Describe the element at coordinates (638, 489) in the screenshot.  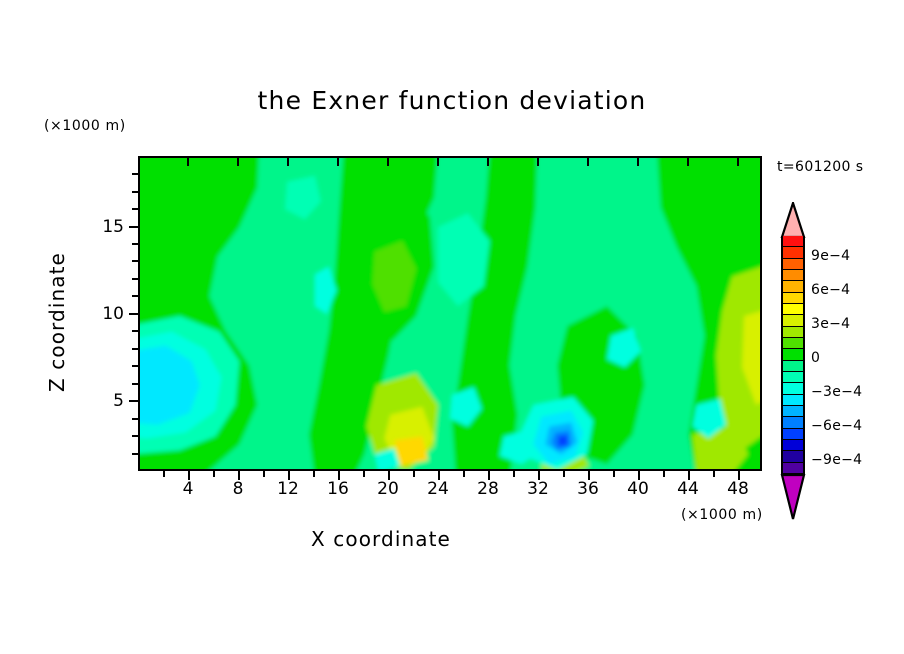
I see `x-tick-label: 40` at that location.